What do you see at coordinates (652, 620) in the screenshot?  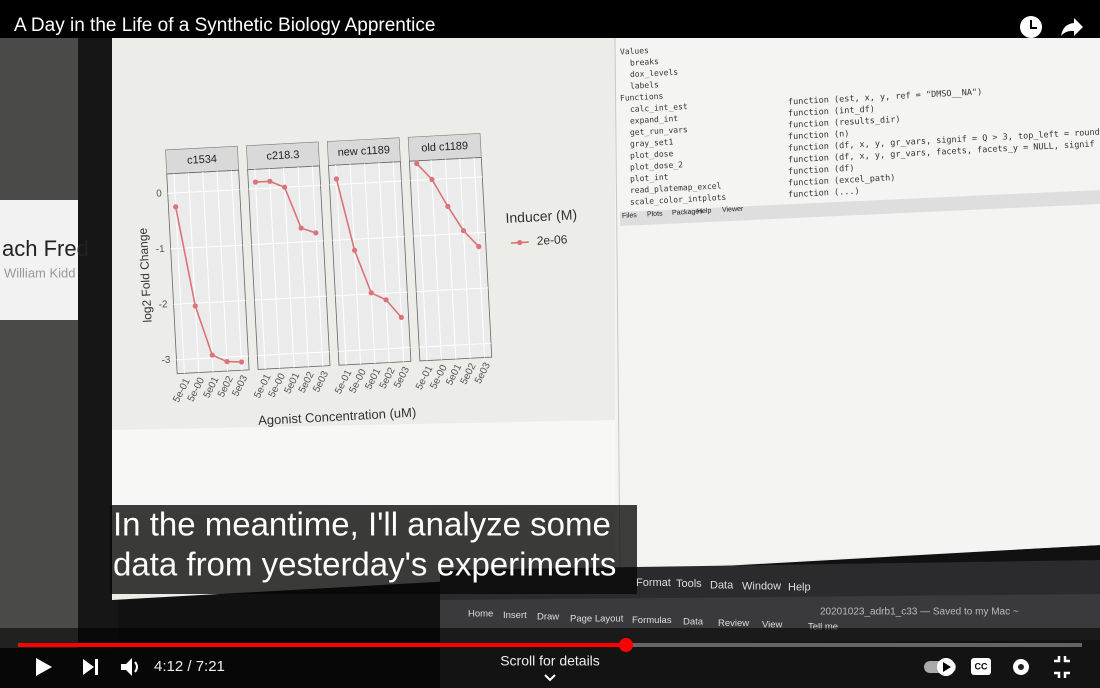 I see `excel-tab: Formulas` at bounding box center [652, 620].